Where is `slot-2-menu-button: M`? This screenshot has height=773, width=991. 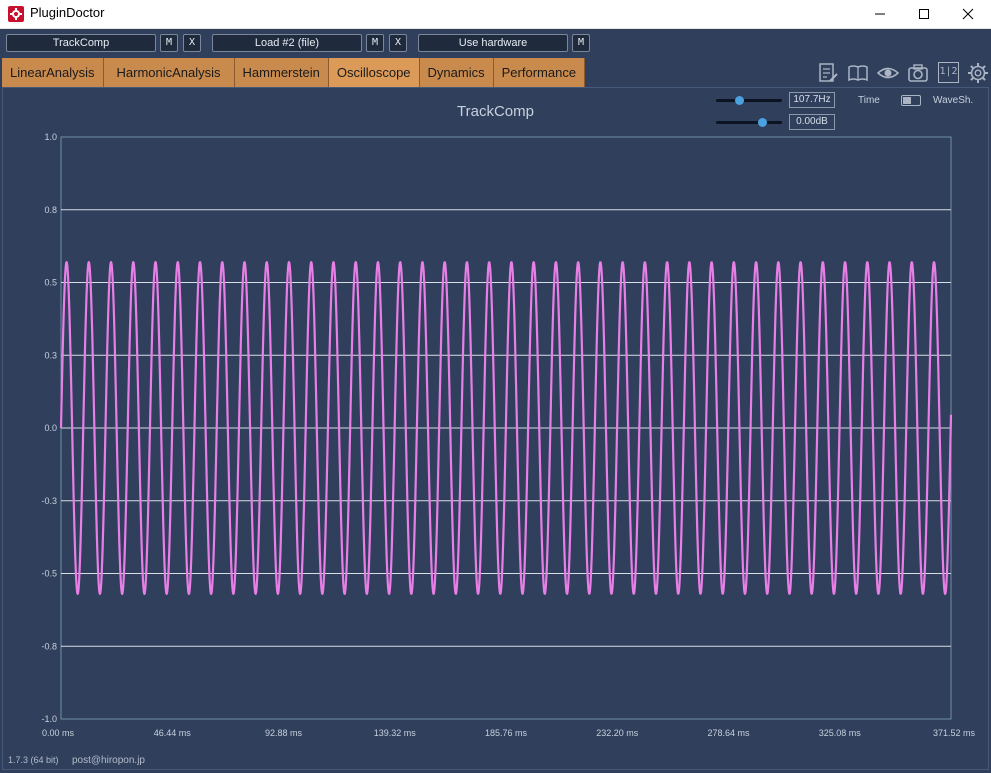 slot-2-menu-button: M is located at coordinates (375, 43).